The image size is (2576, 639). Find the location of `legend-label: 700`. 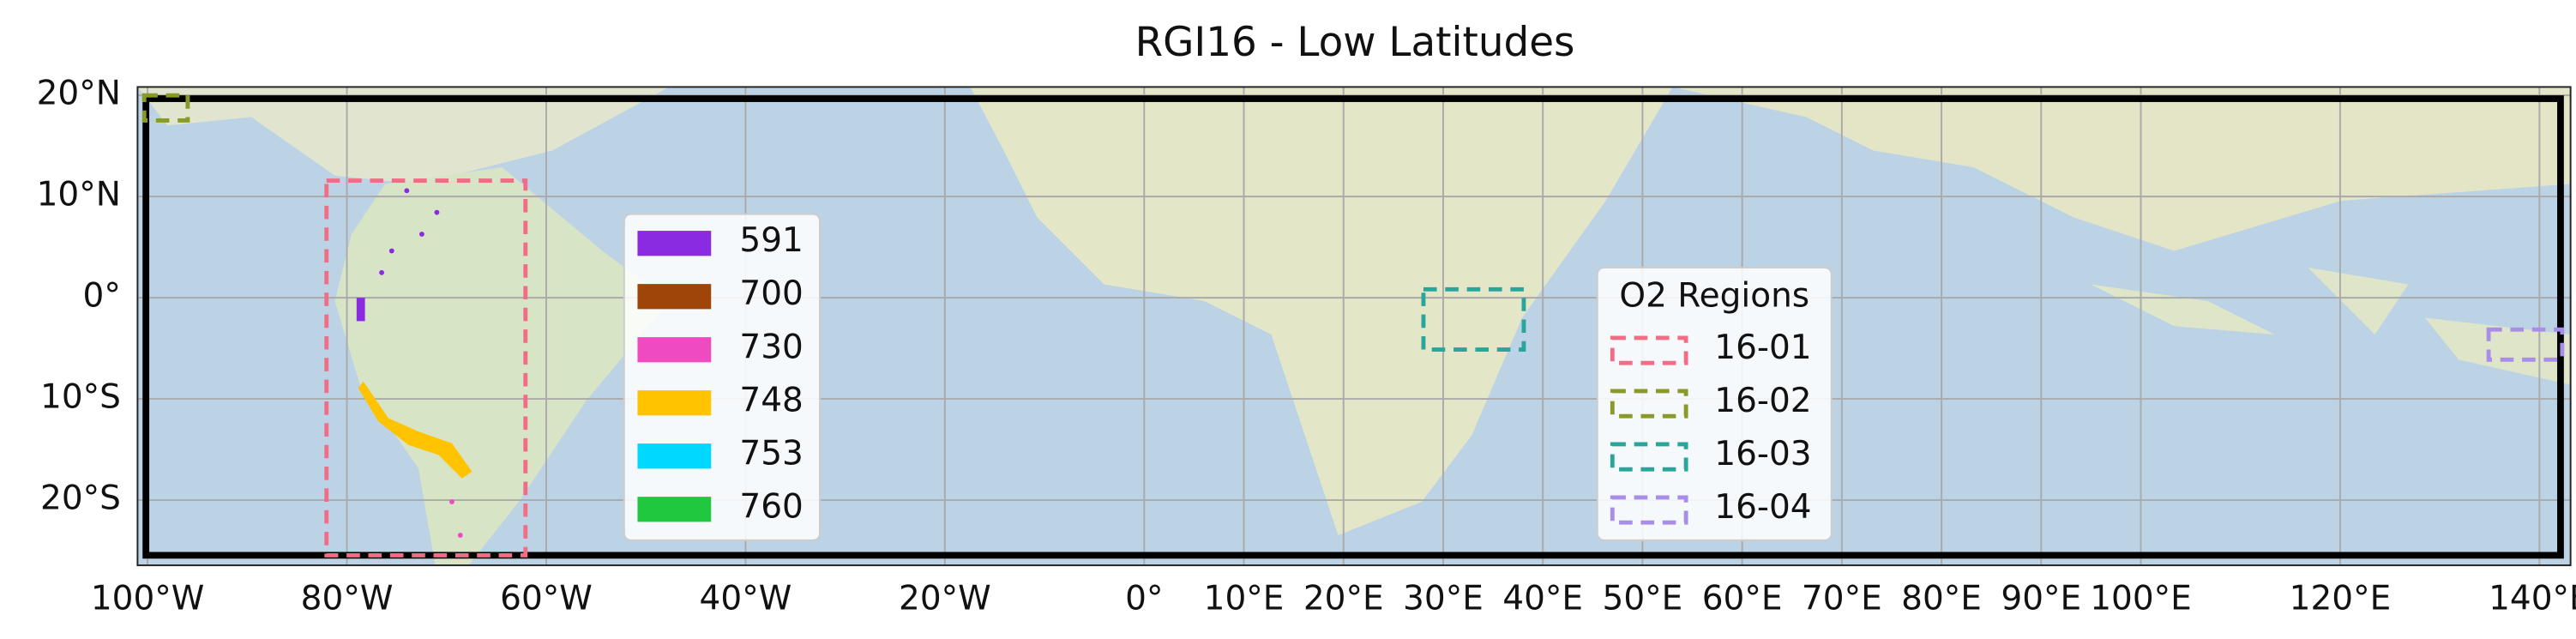

legend-label: 700 is located at coordinates (771, 293).